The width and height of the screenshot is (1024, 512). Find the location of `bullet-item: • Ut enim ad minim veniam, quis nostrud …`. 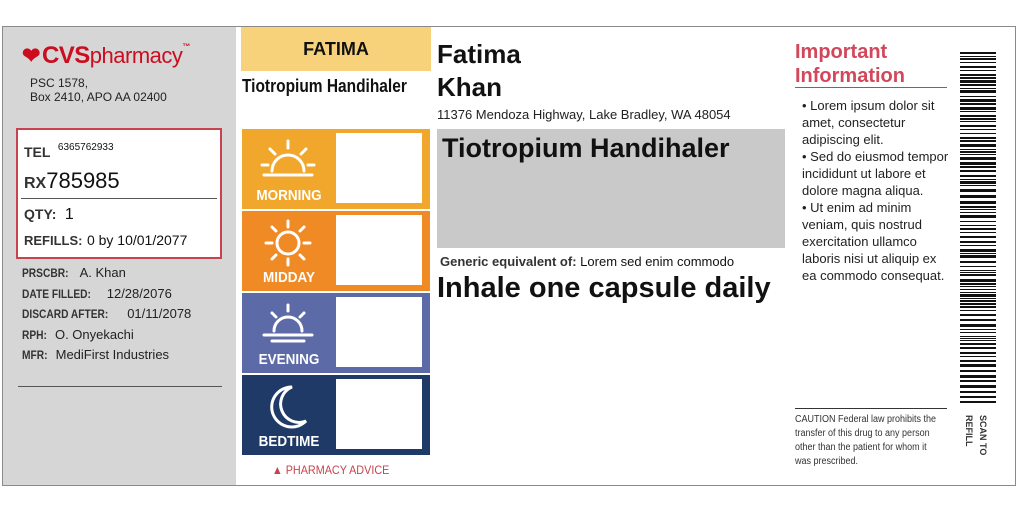

bullet-item: • Ut enim ad minim veniam, quis nostrud … is located at coordinates (873, 241).